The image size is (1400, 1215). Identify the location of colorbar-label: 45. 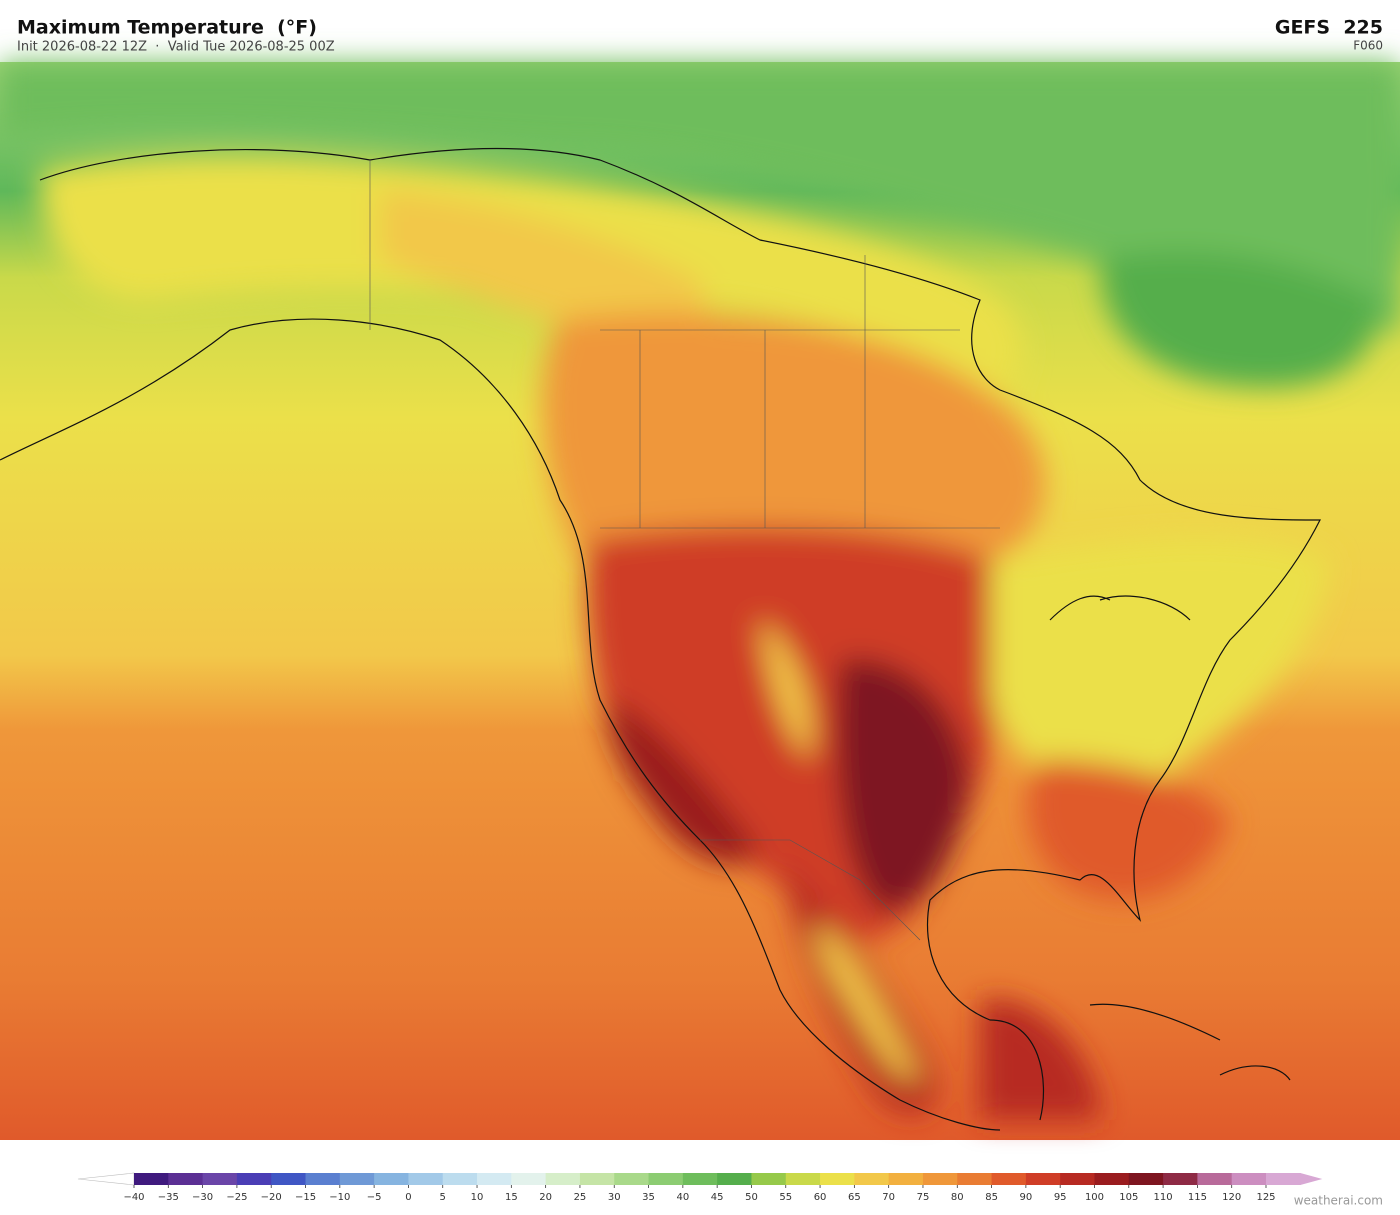
(717, 1197).